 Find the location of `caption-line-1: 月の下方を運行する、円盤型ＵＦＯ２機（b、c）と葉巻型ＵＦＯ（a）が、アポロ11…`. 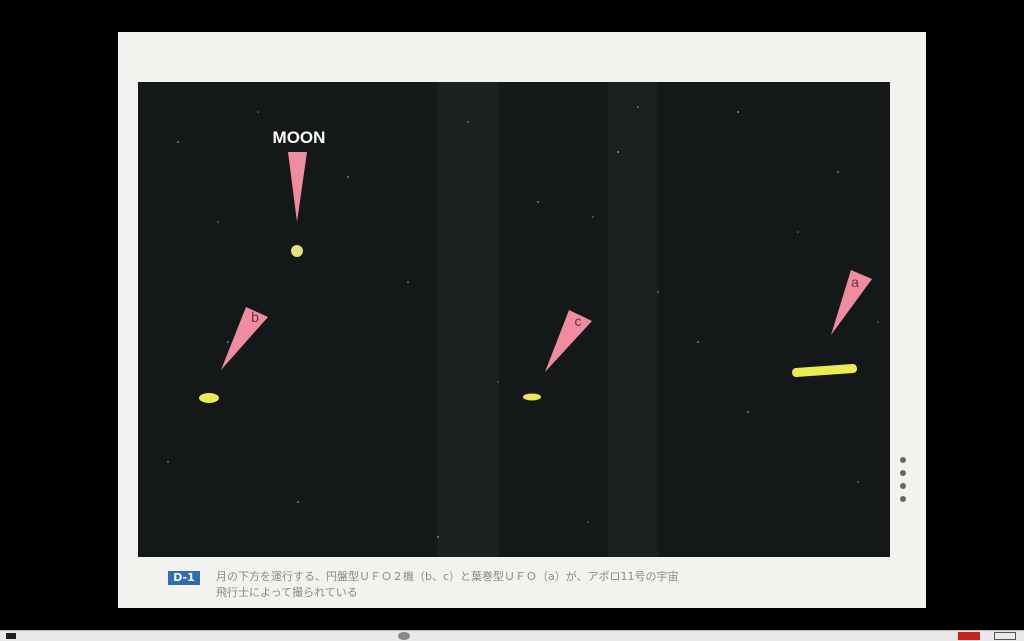

caption-line-1: 月の下方を運行する、円盤型ＵＦＯ２機（b、c）と葉巻型ＵＦＯ（a）が、アポロ11… is located at coordinates (447, 576).